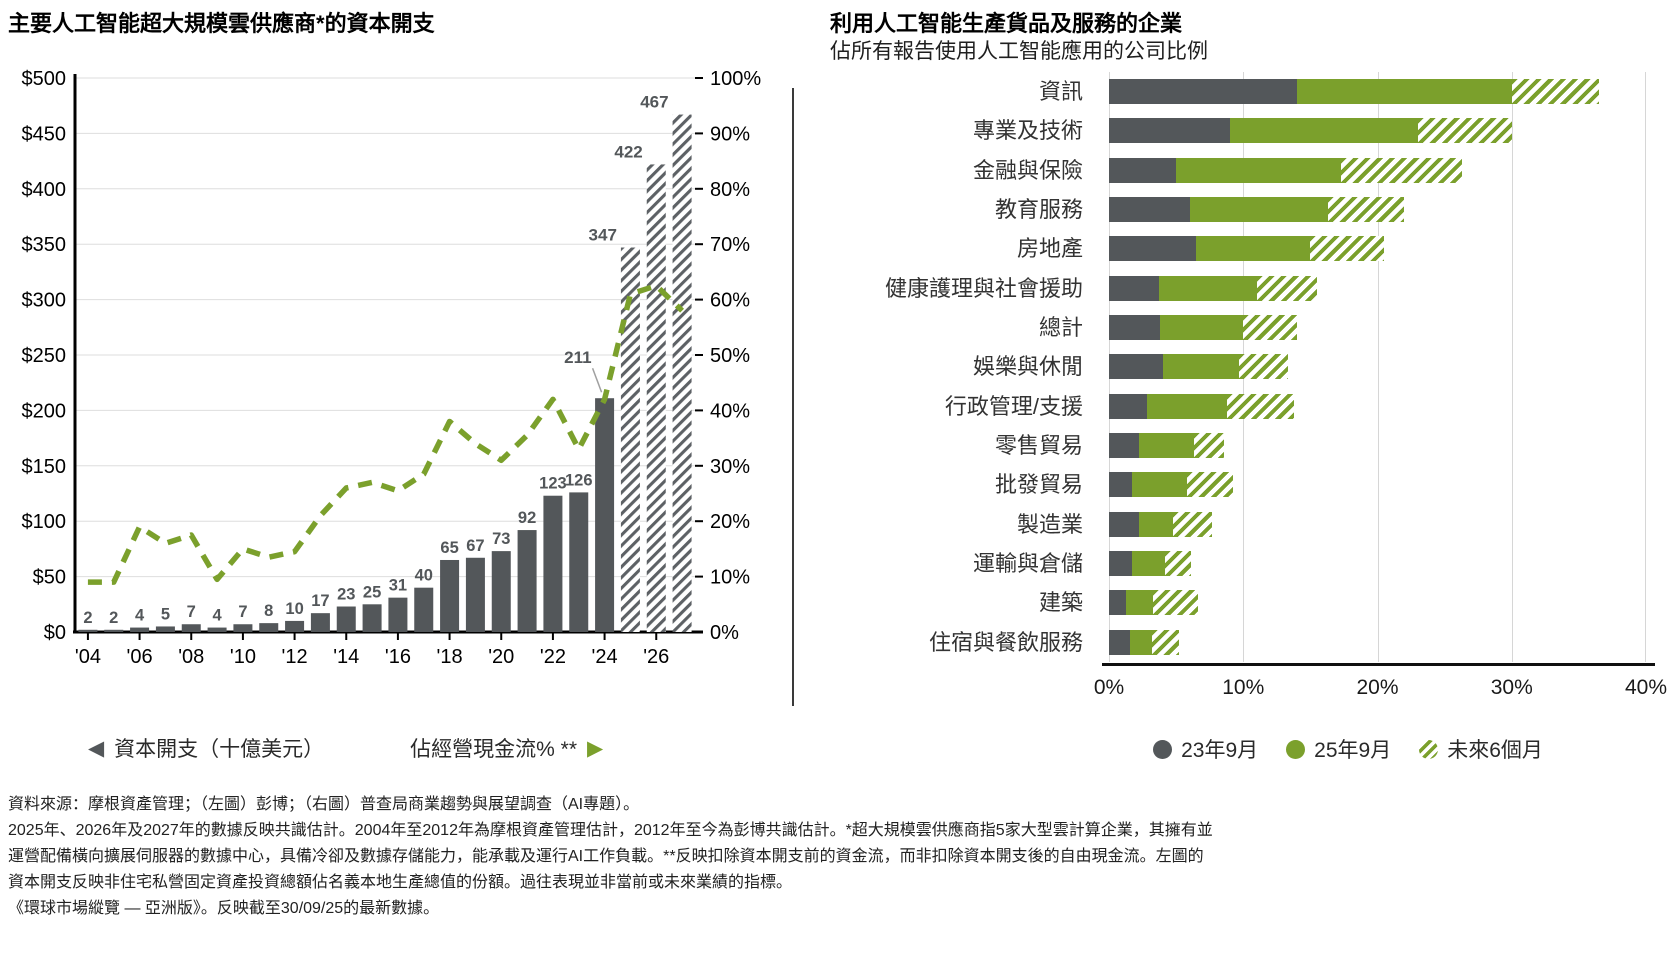 Image resolution: width=1672 pixels, height=957 pixels. What do you see at coordinates (494, 749) in the screenshot?
I see `legend-cashflow-label: 佔經營現金流% **` at bounding box center [494, 749].